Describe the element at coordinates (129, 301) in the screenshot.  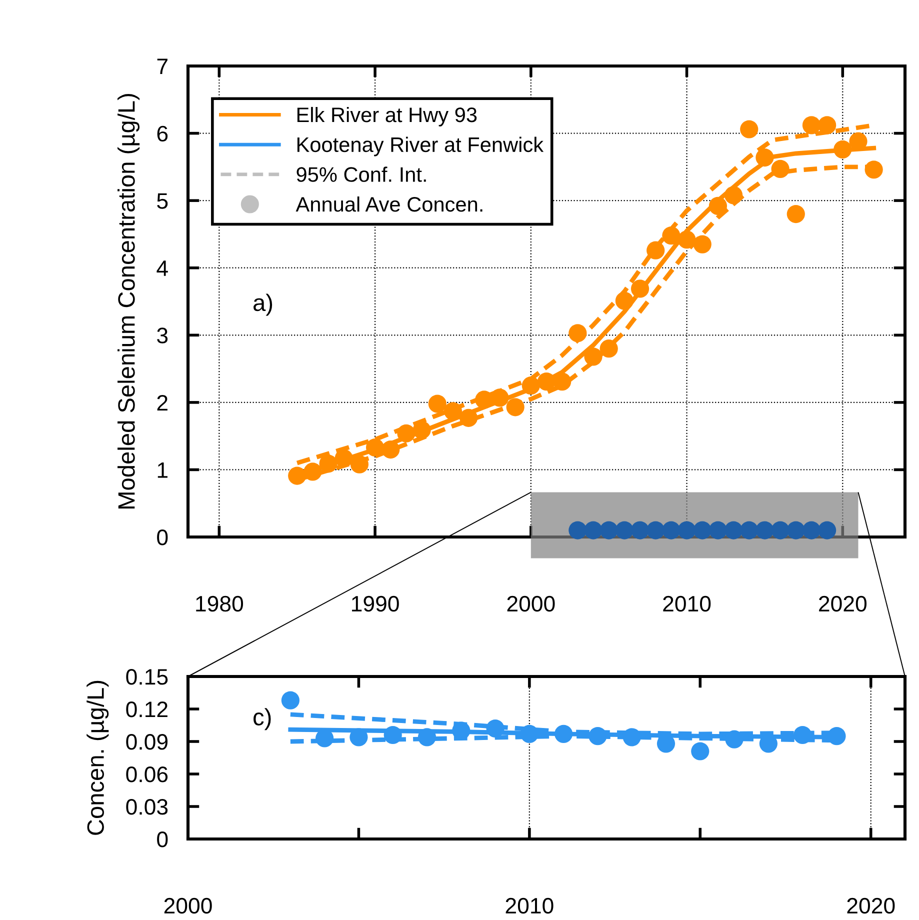
I see `y-axis-title: Modeled Selenium Concentration (µg/L)` at that location.